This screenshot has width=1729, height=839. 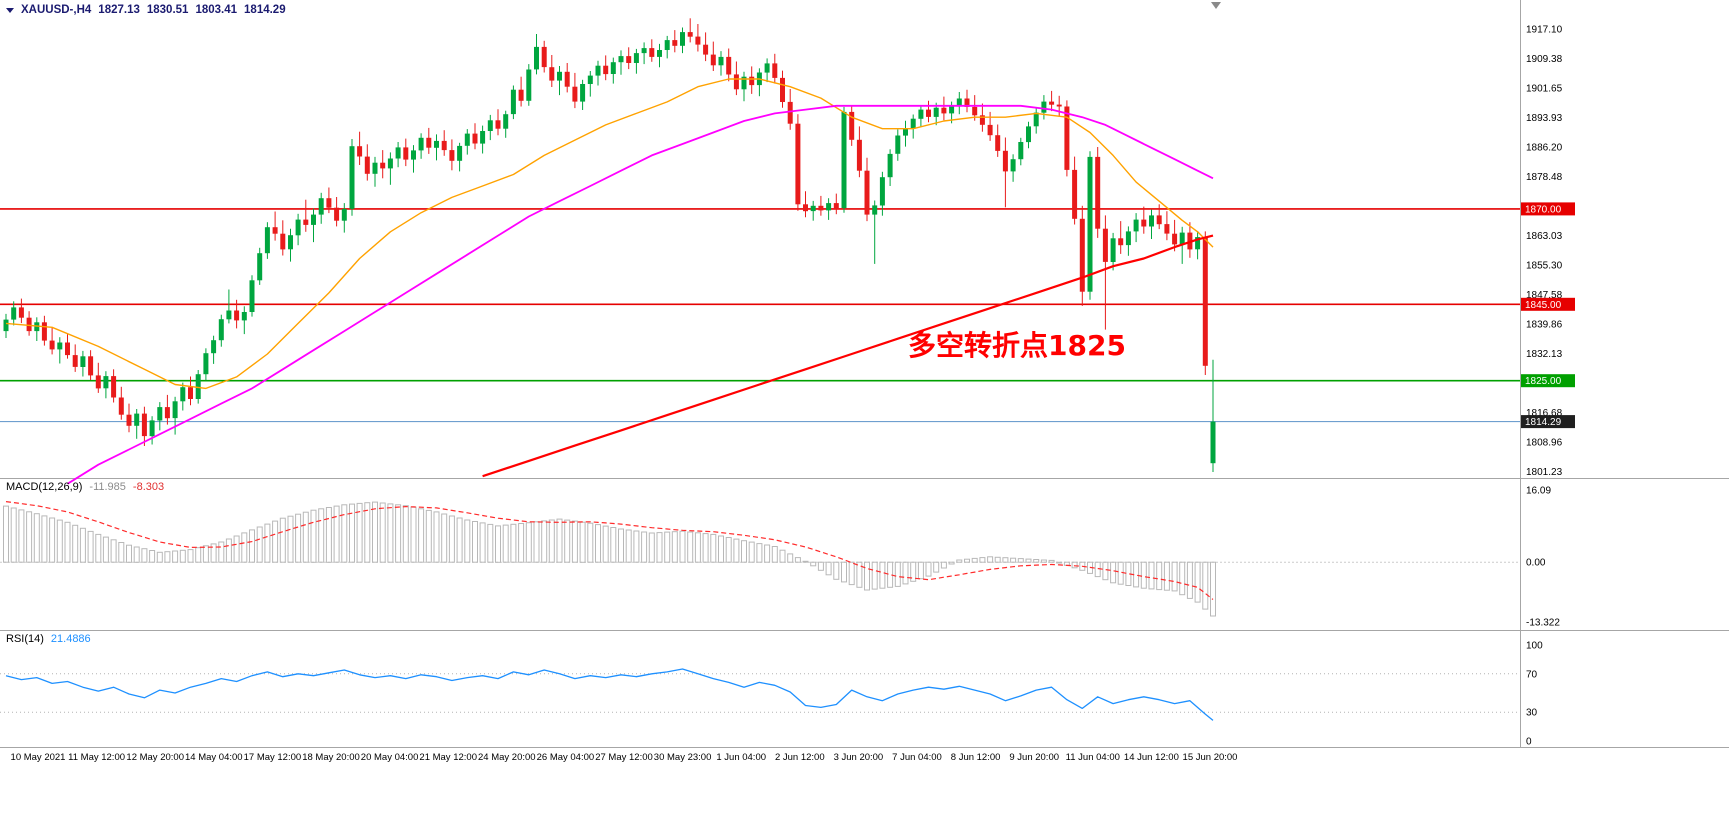 I want to click on ma-slow-line, so click(x=848, y=356).